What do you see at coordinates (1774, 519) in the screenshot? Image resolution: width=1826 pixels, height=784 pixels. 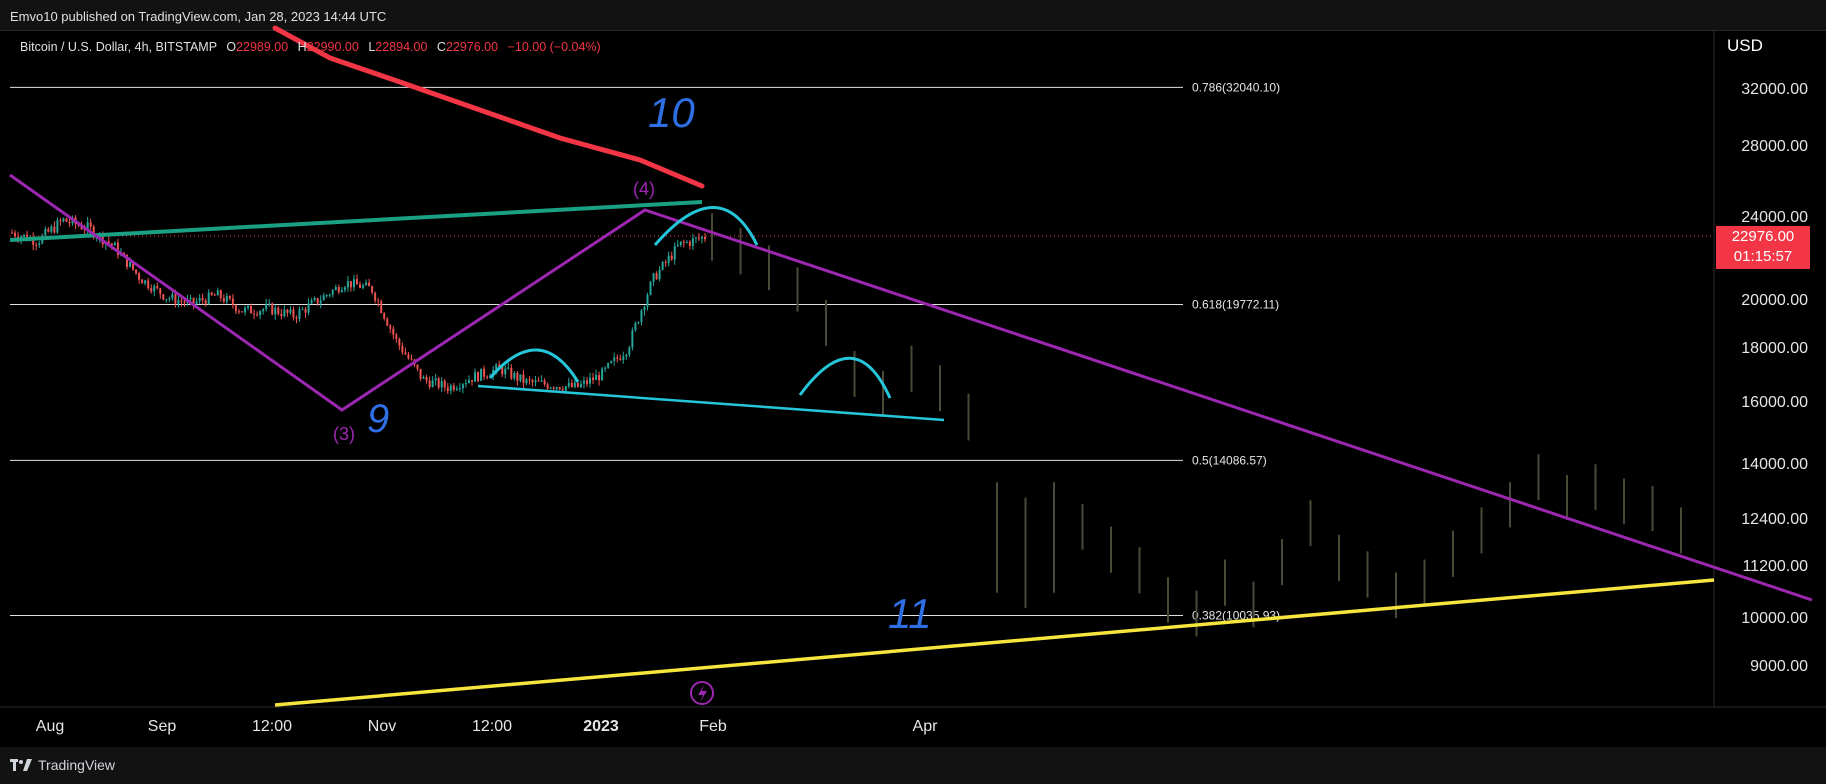 I see `price-tick-label: 12400.00` at bounding box center [1774, 519].